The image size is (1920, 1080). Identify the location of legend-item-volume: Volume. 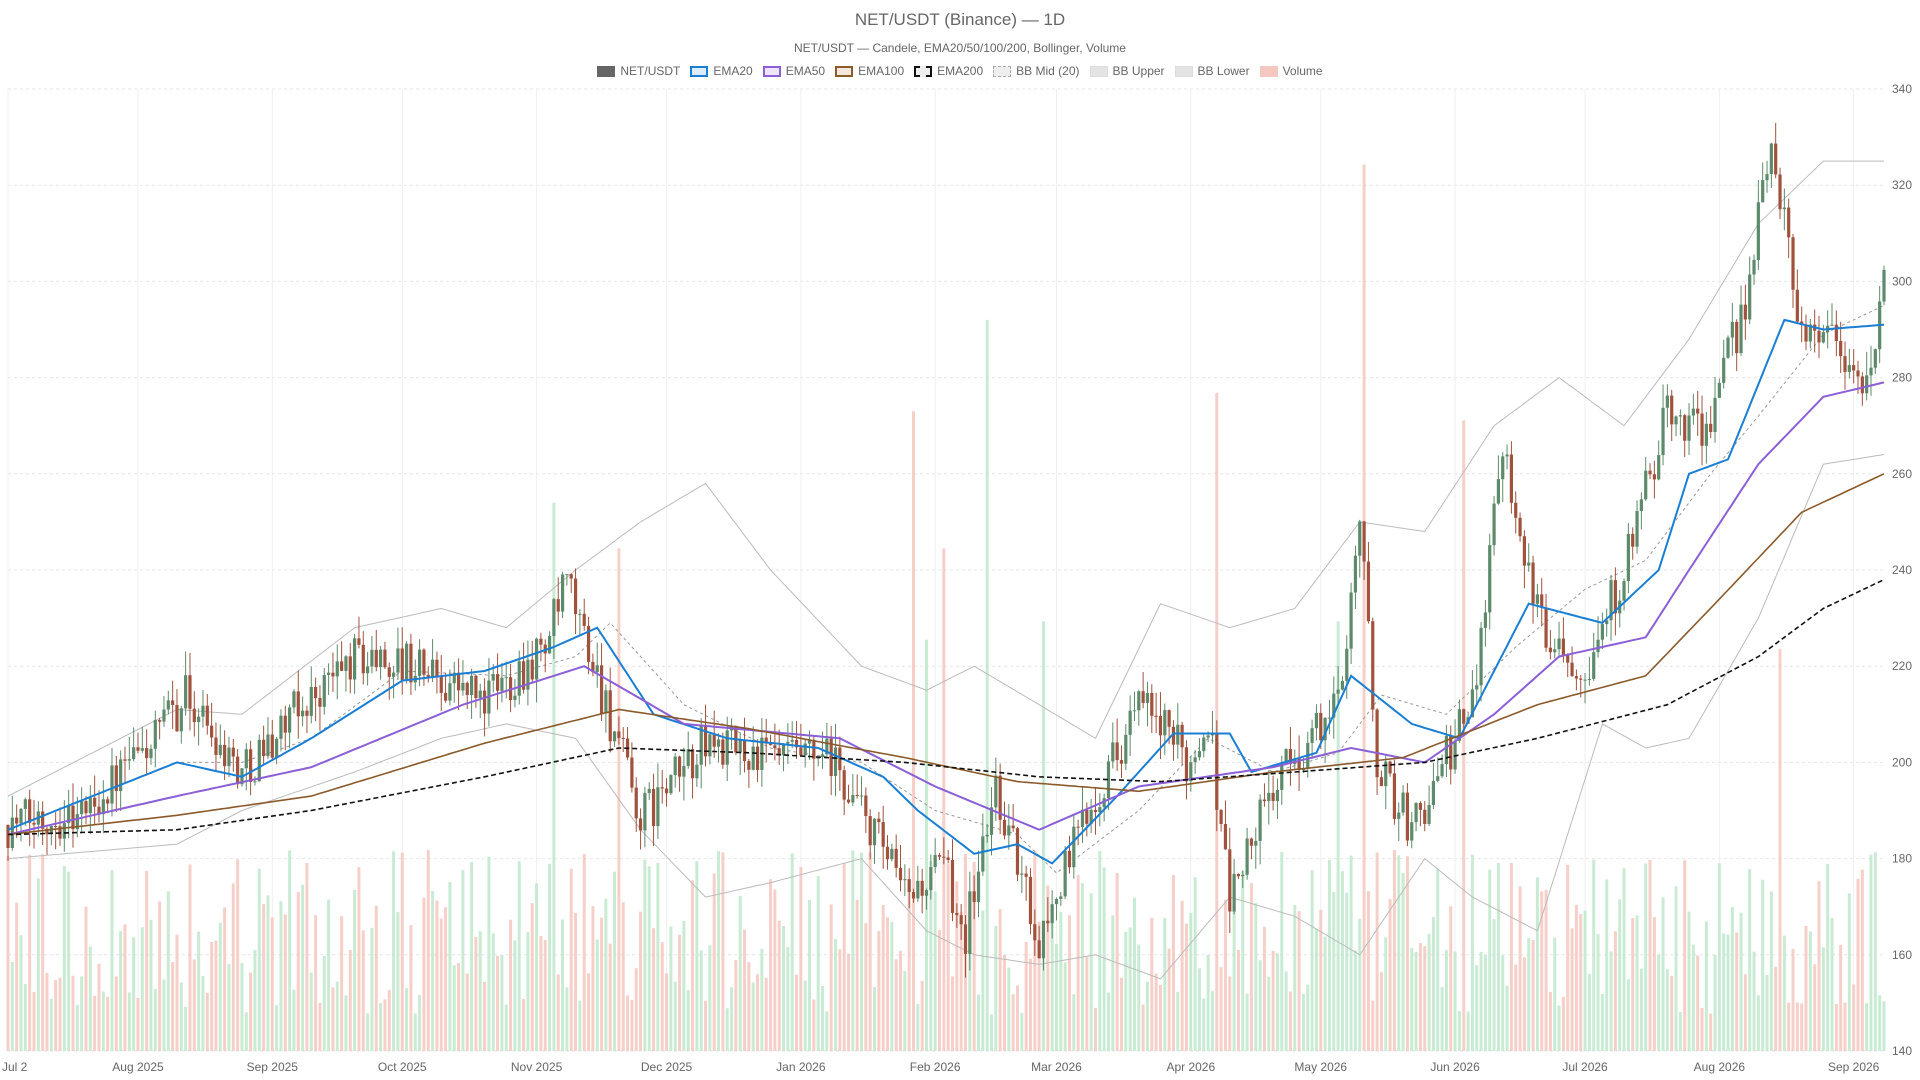
(1291, 71).